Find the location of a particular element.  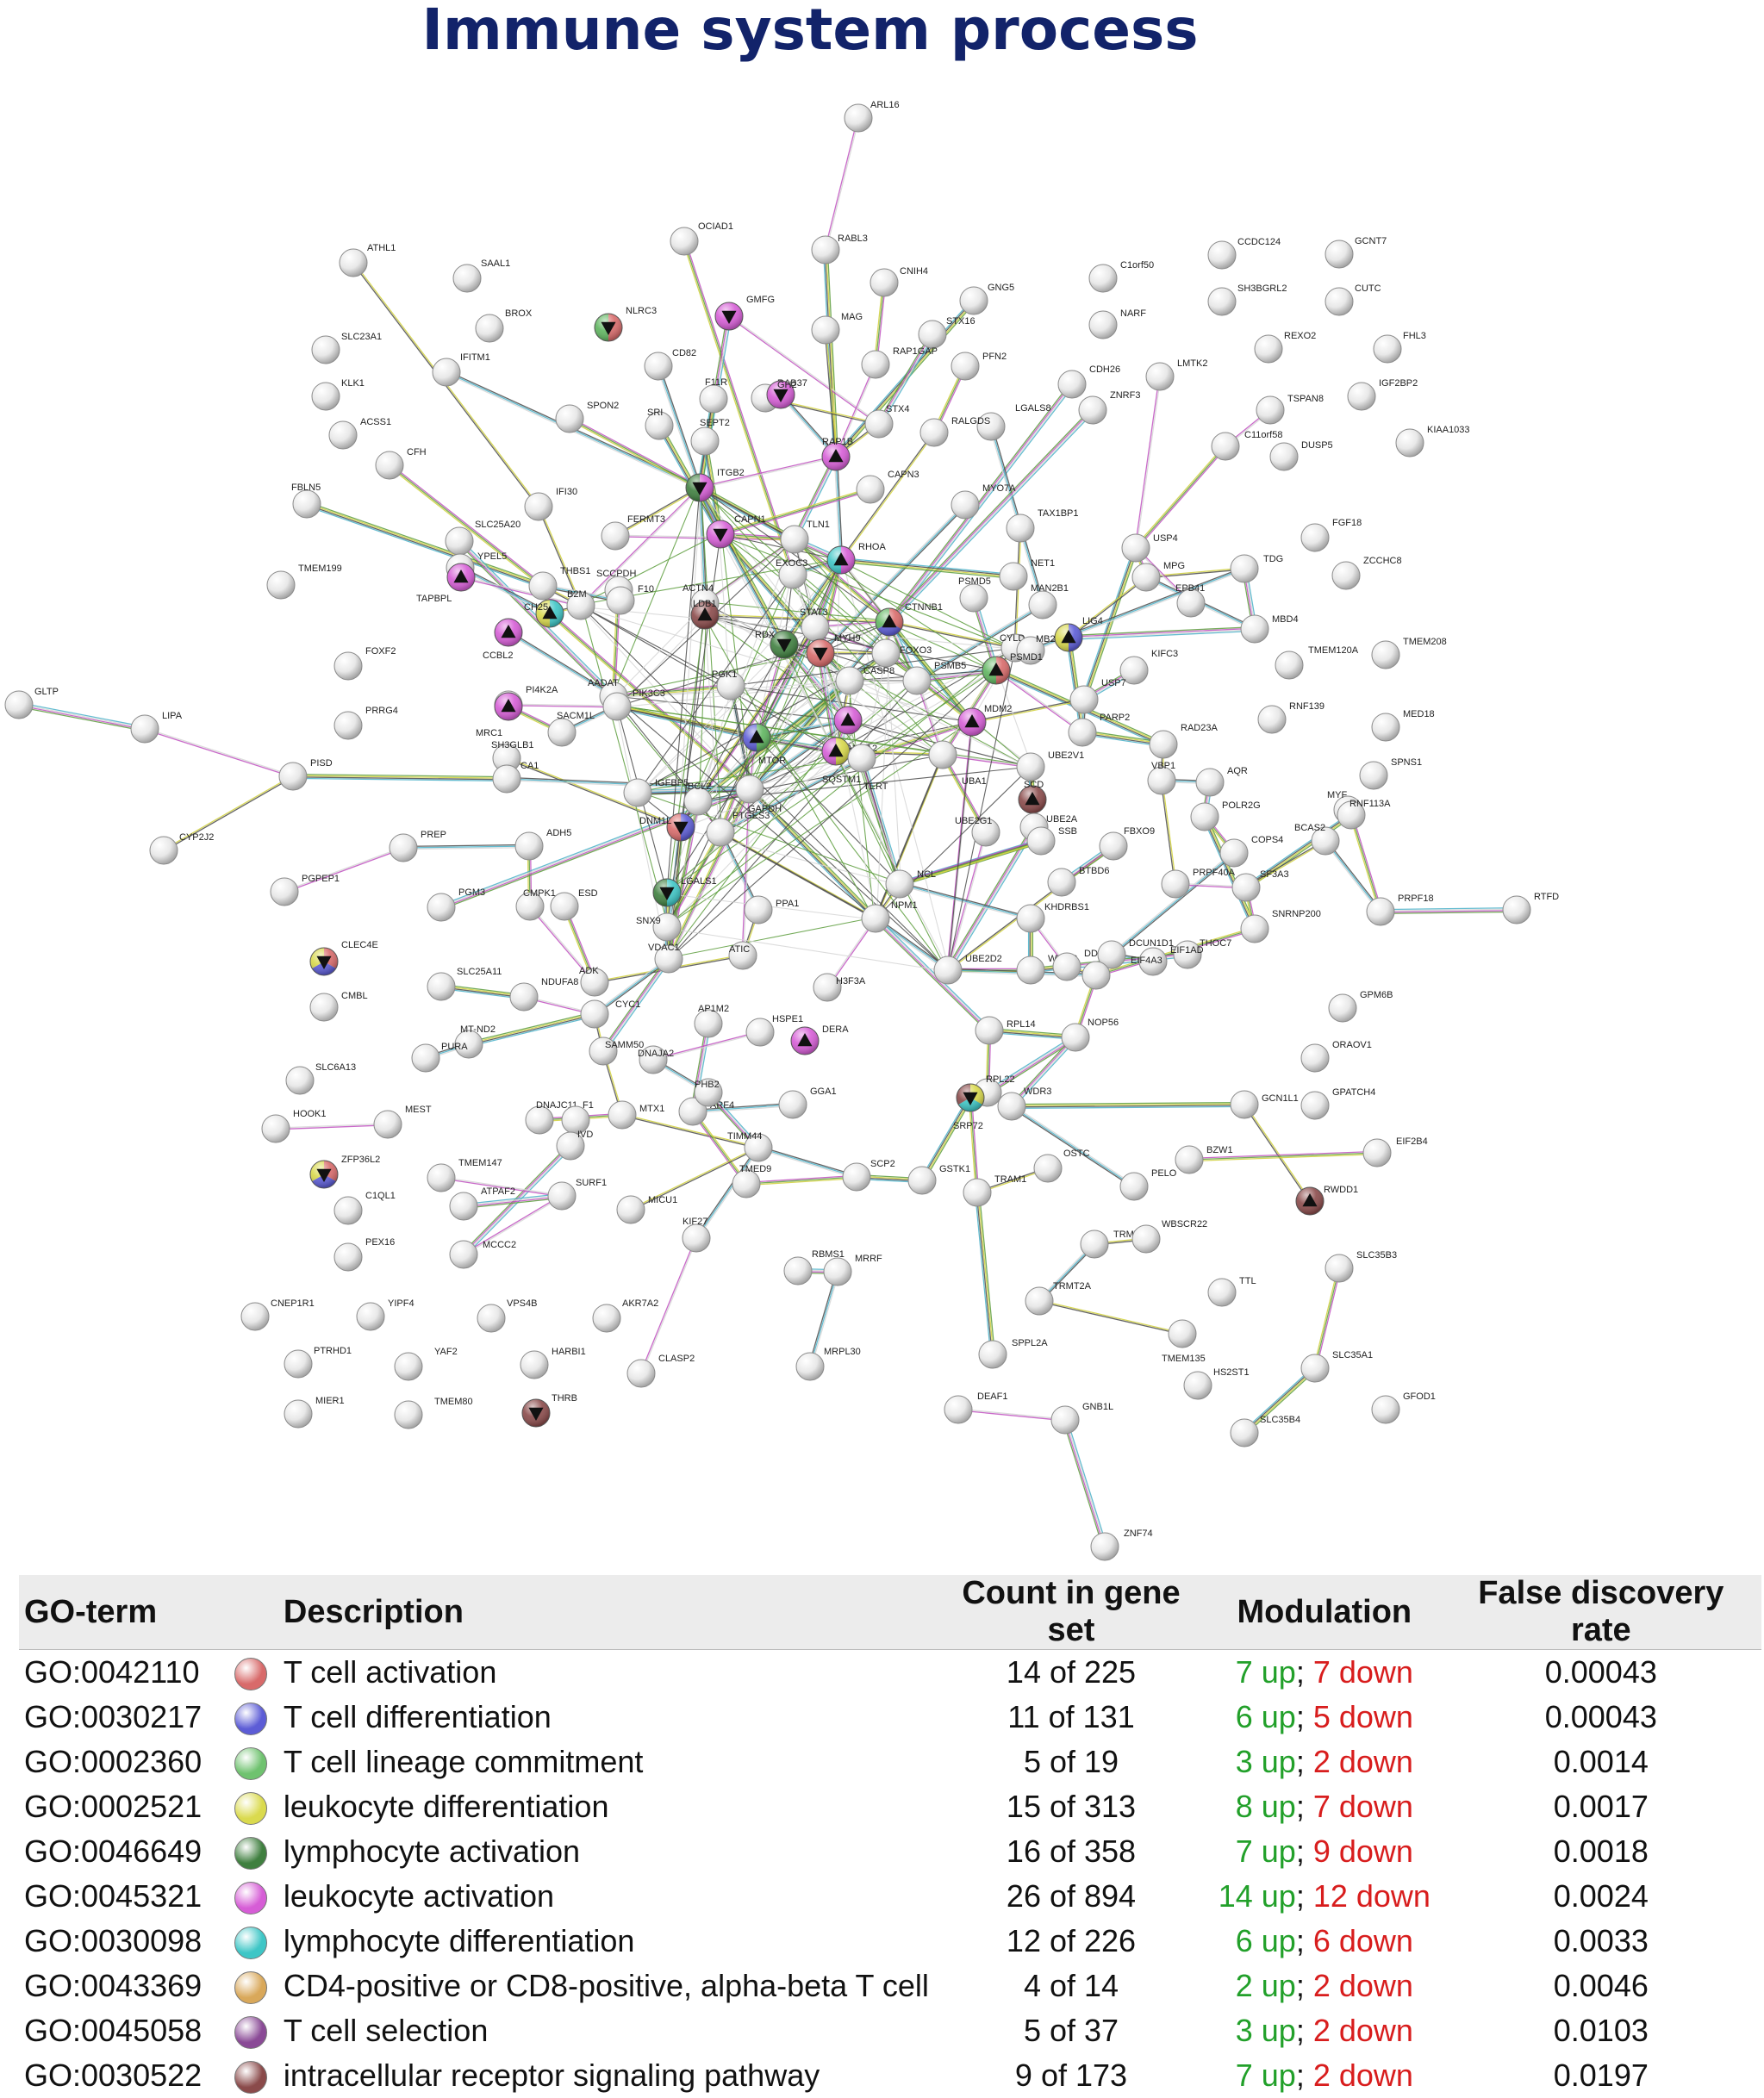

gene-node: SSB is located at coordinates (1051, 841).